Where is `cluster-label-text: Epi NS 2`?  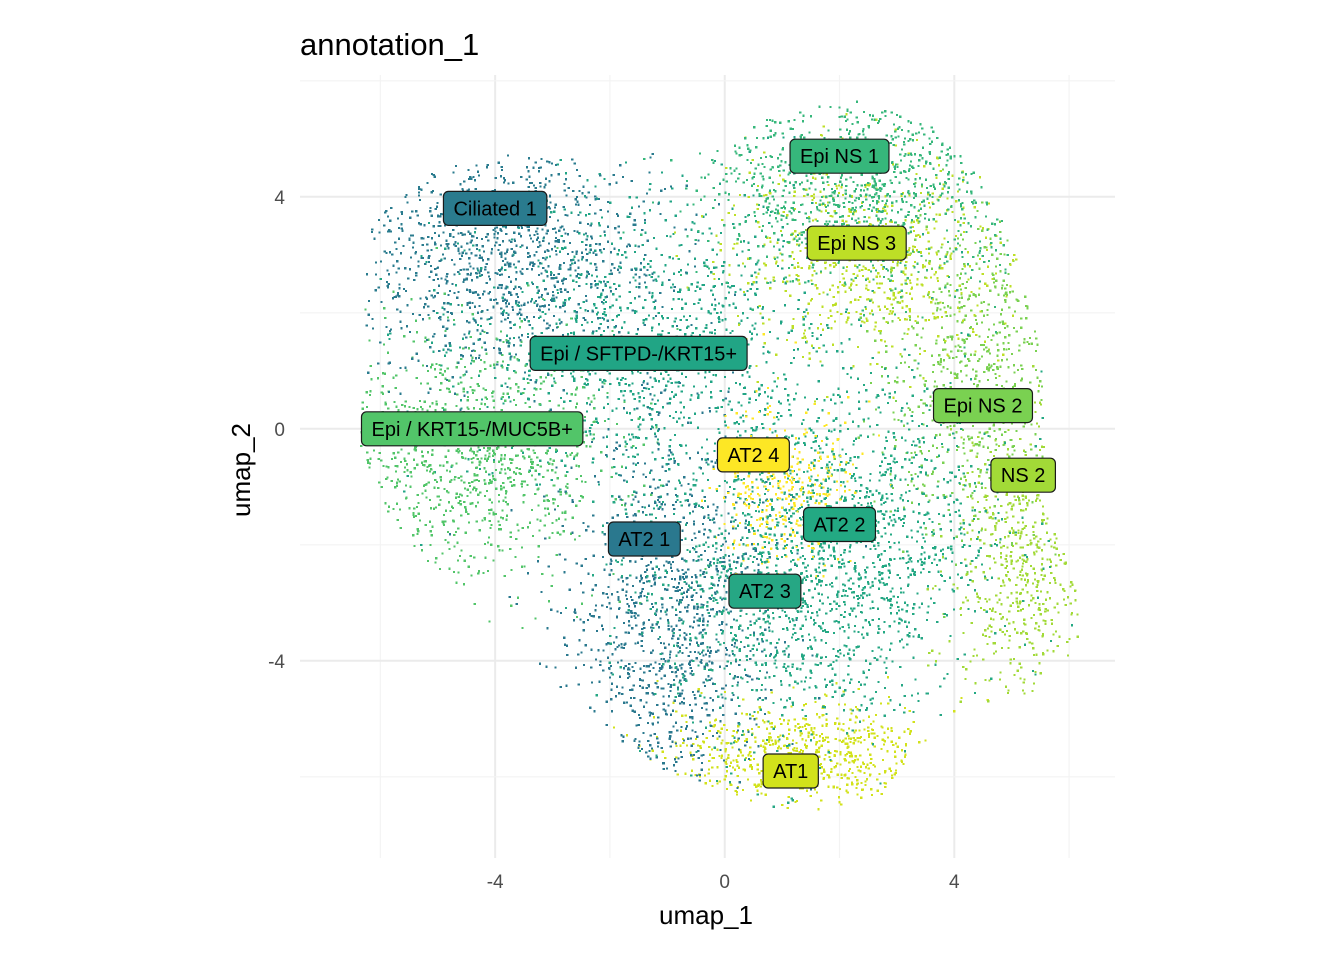 cluster-label-text: Epi NS 2 is located at coordinates (983, 407).